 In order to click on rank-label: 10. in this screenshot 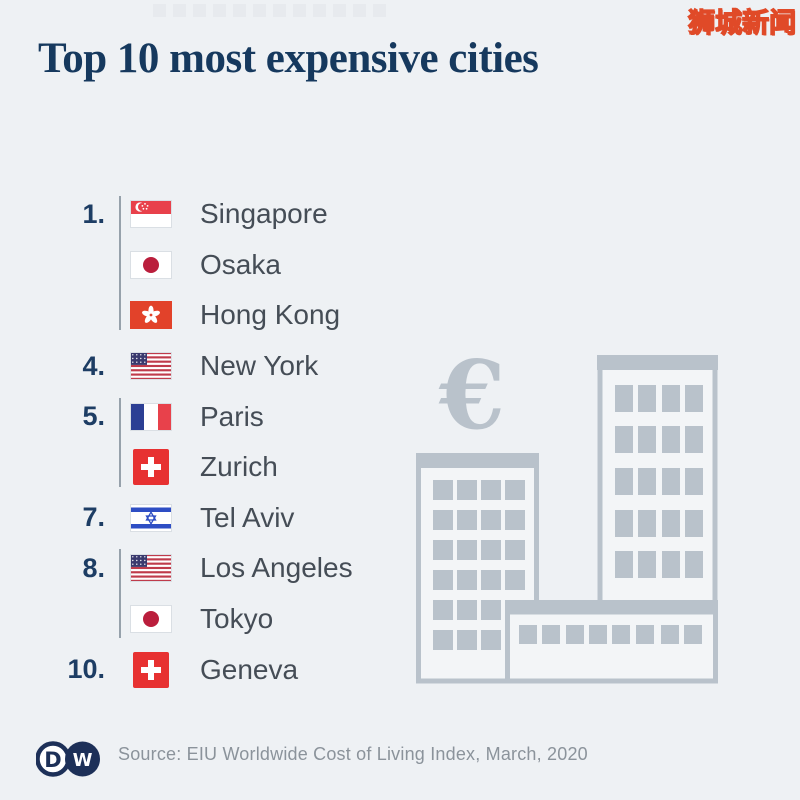, I will do `click(86, 669)`.